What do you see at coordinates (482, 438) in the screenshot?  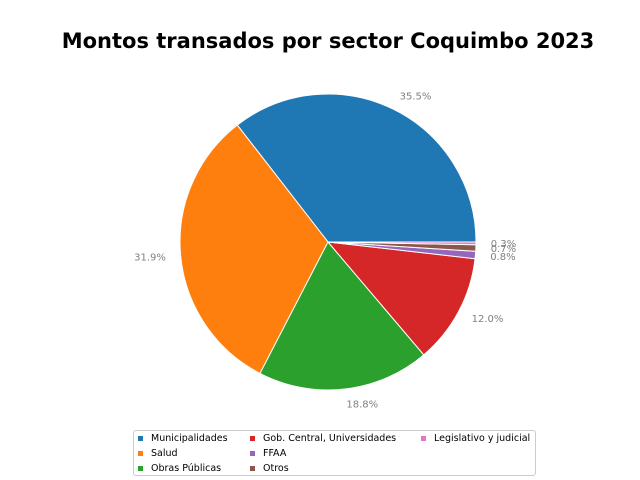 I see `legend-label: Legislativo y judicial` at bounding box center [482, 438].